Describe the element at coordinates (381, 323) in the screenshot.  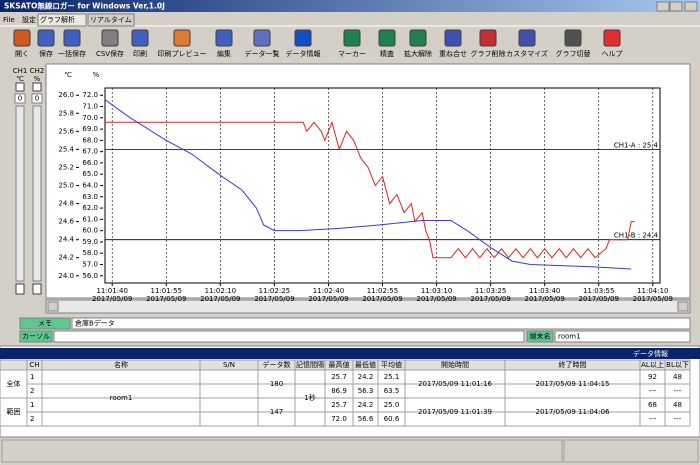
I see `memo-field` at that location.